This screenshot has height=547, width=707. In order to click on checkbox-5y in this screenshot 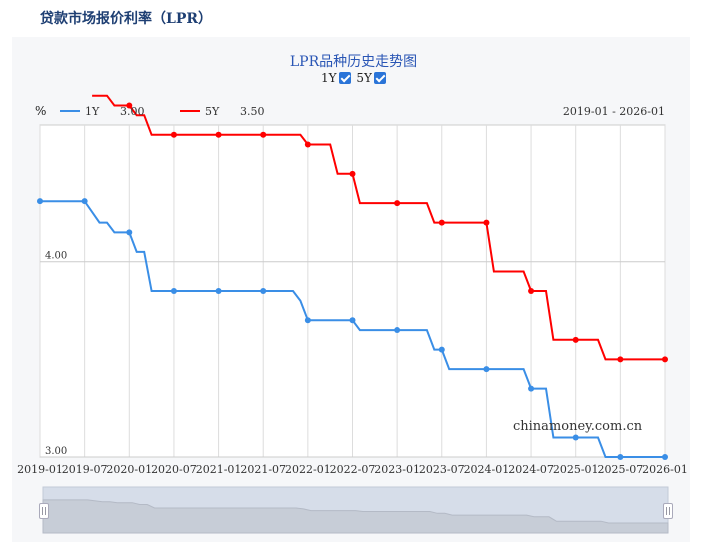, I will do `click(379, 78)`.